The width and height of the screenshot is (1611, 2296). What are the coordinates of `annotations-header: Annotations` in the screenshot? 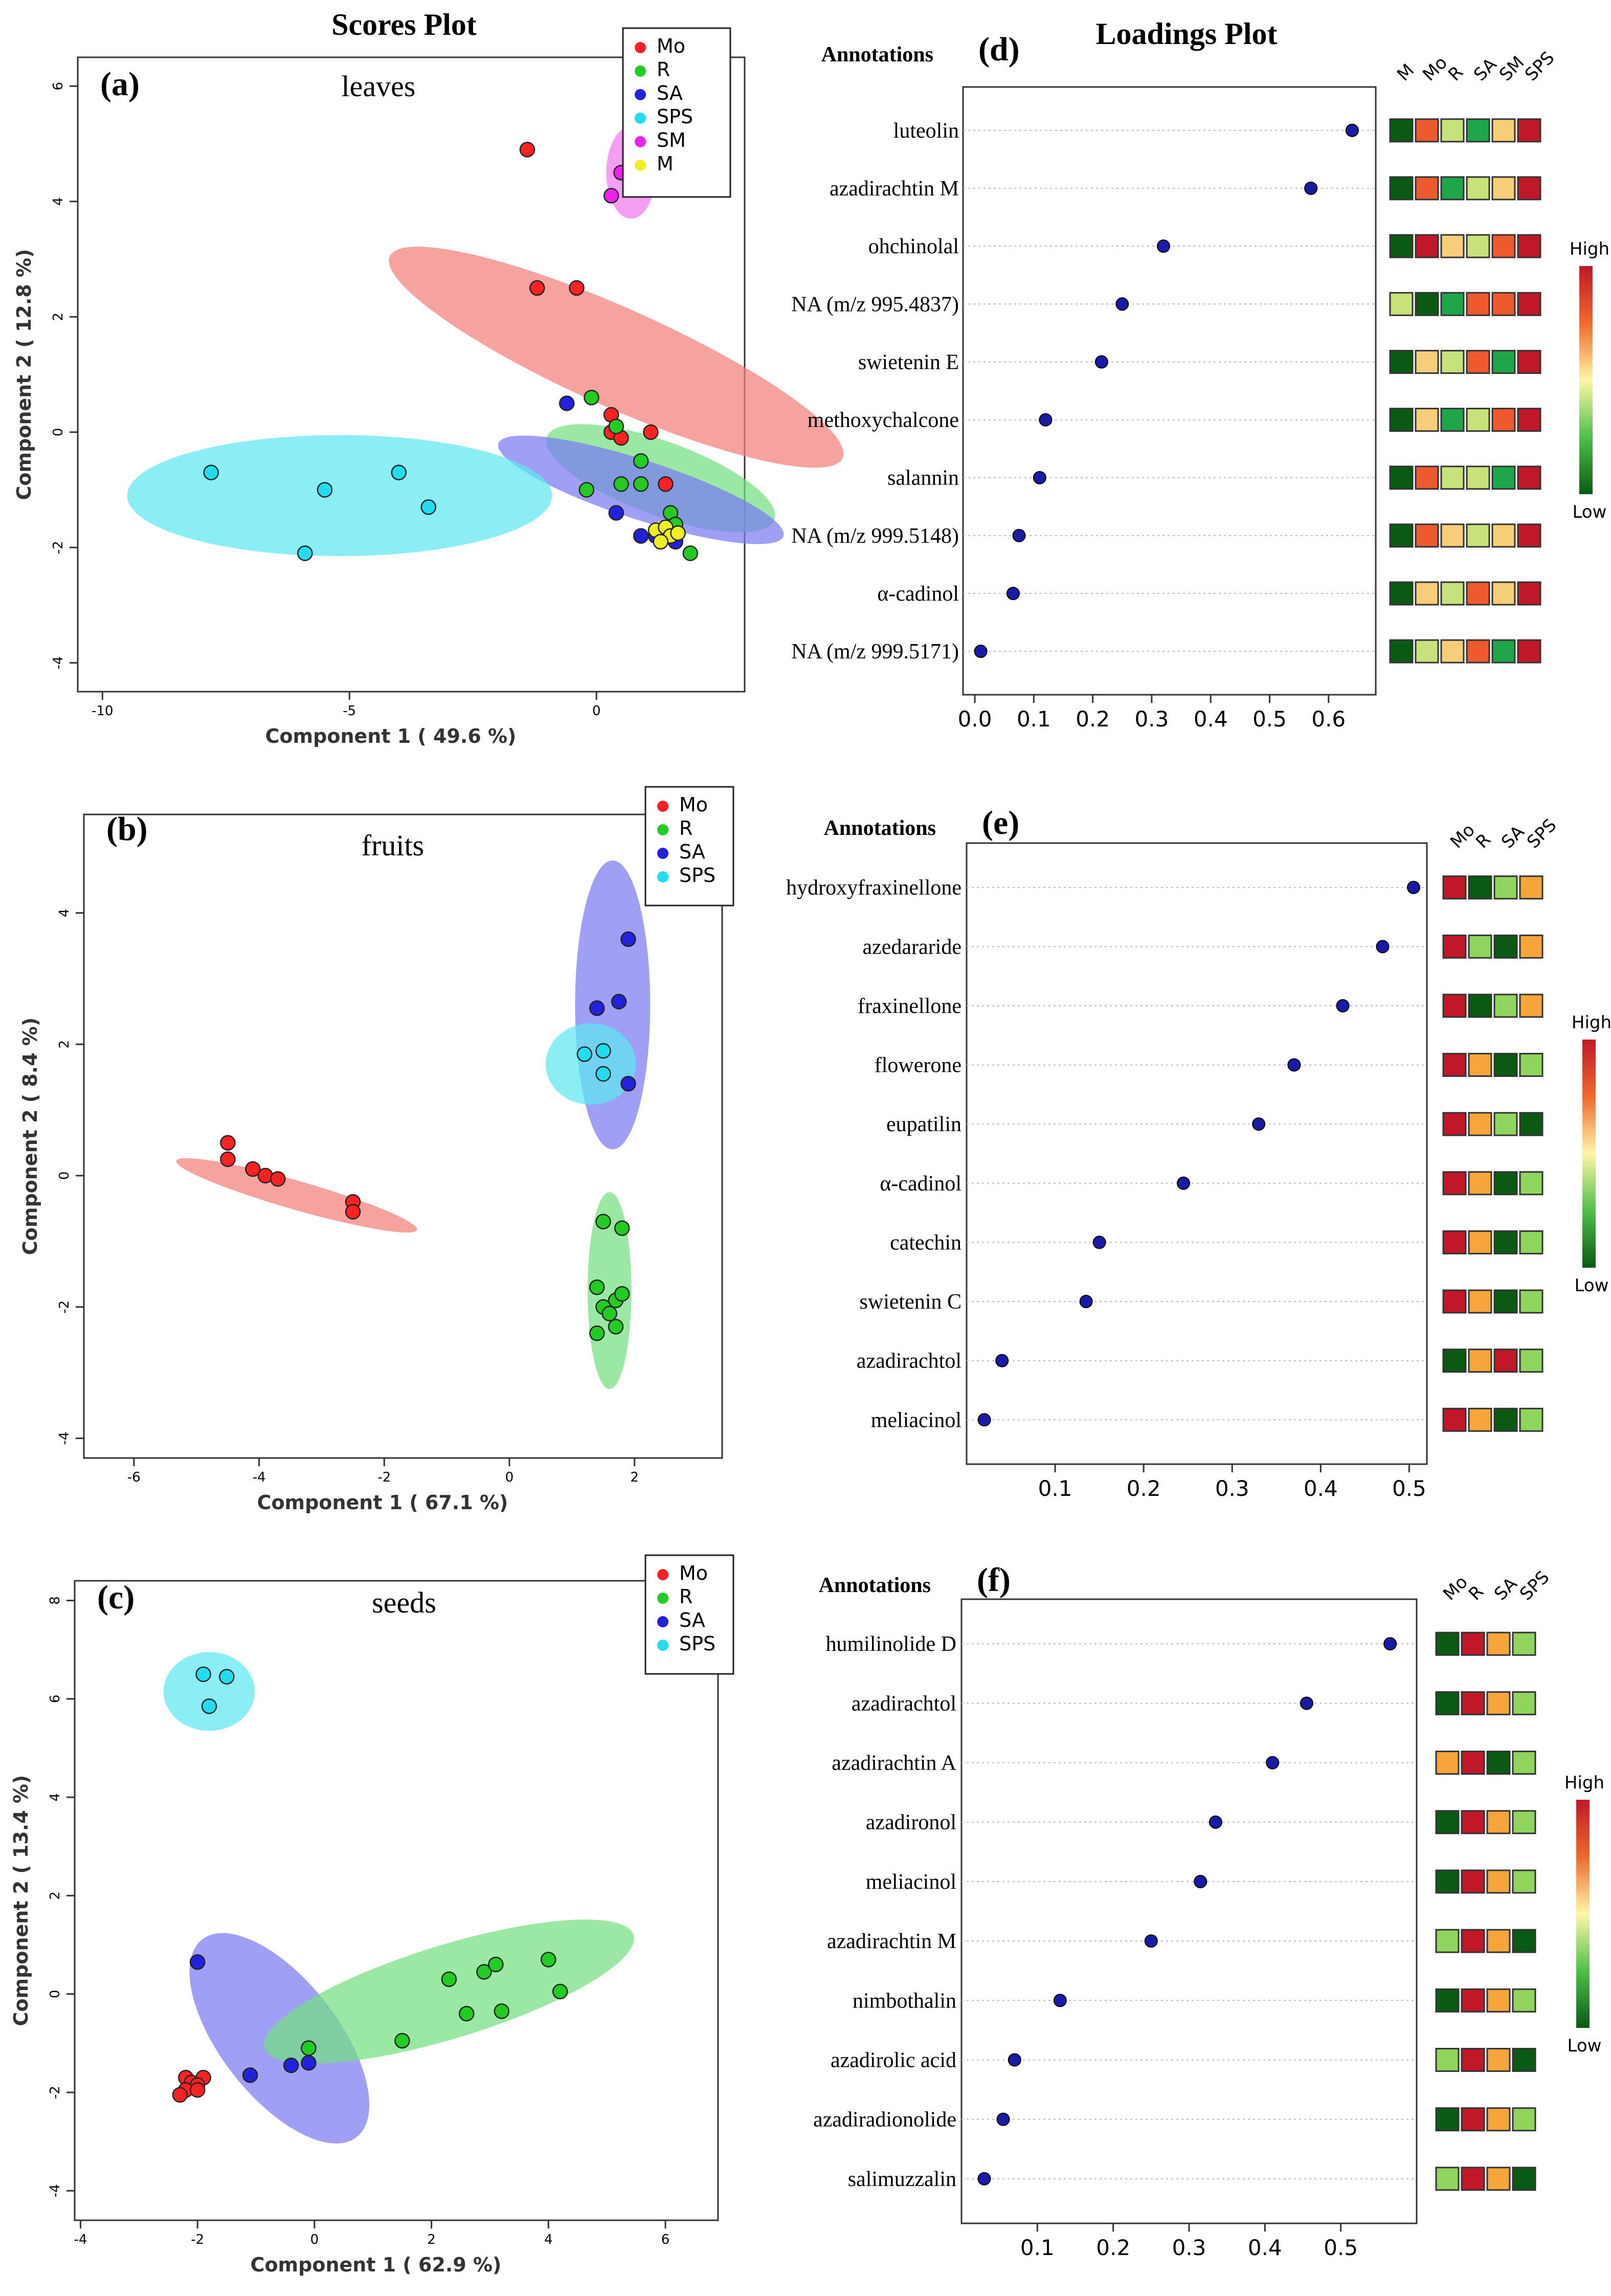 It's located at (875, 1585).